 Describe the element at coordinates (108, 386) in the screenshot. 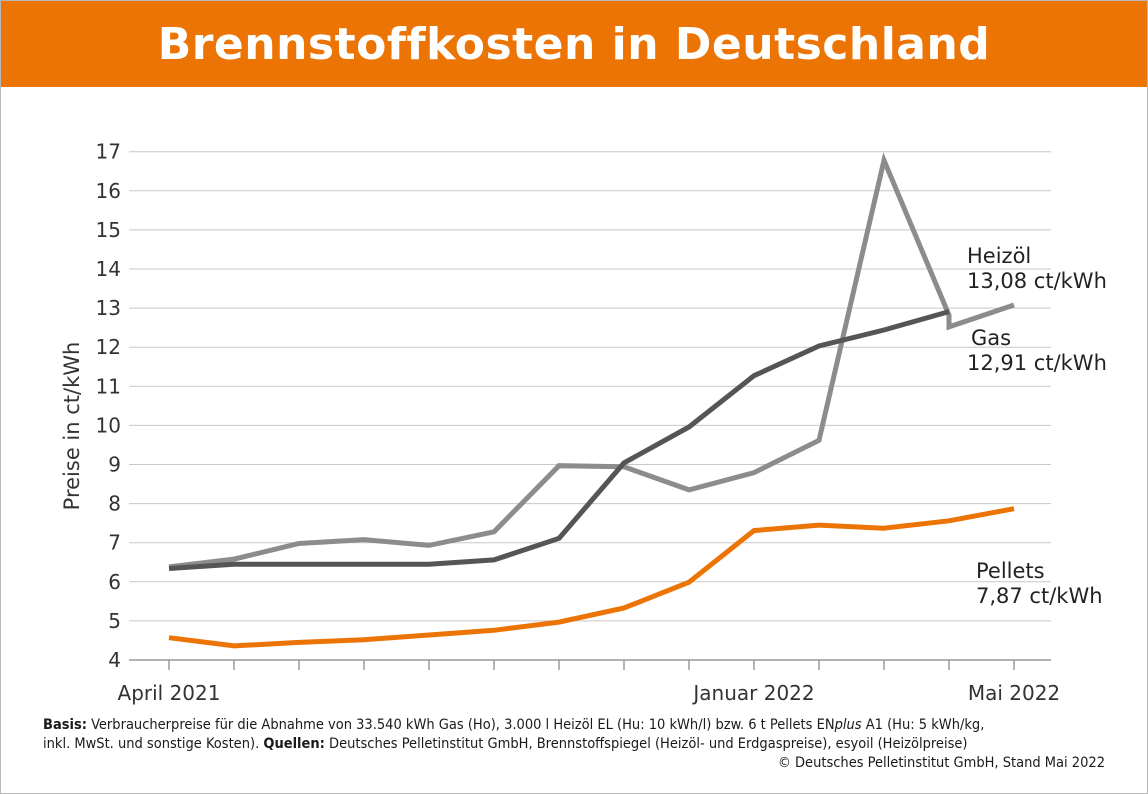

I see `y-tick-label: 11` at that location.